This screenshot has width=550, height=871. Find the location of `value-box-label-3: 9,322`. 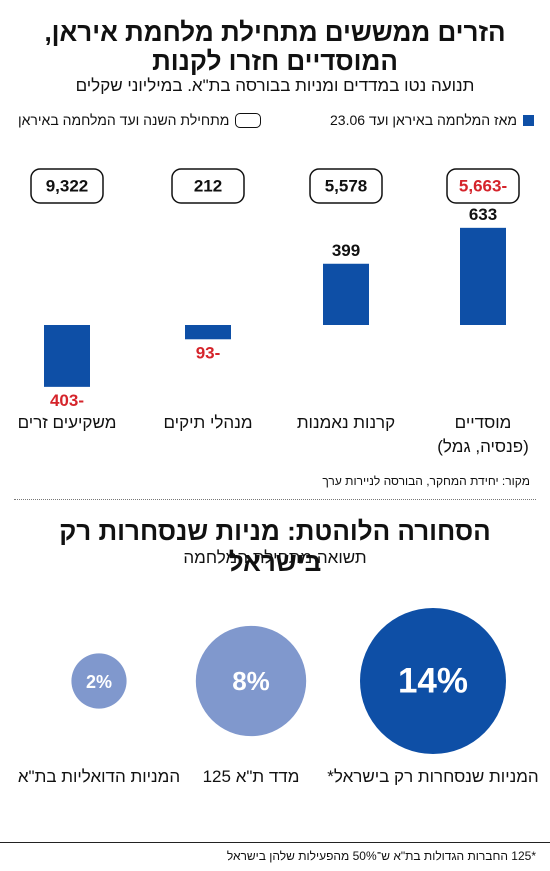

value-box-label-3: 9,322 is located at coordinates (67, 185).